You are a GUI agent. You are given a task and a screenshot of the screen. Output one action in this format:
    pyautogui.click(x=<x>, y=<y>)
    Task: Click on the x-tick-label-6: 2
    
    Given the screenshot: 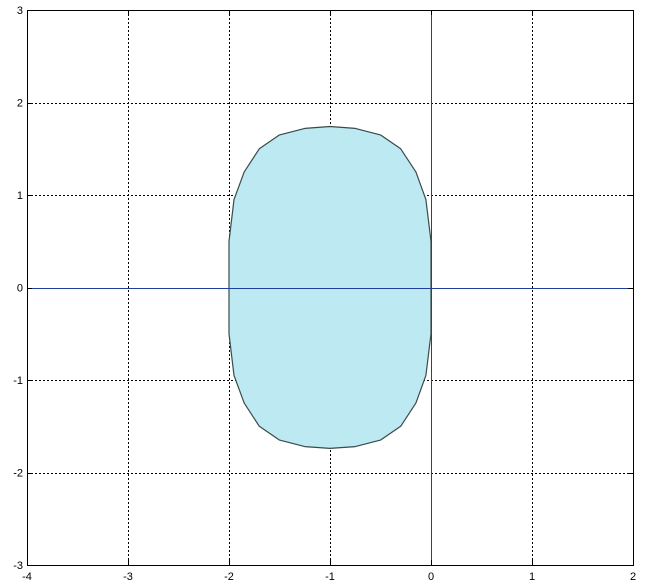 What is the action you would take?
    pyautogui.click(x=633, y=577)
    